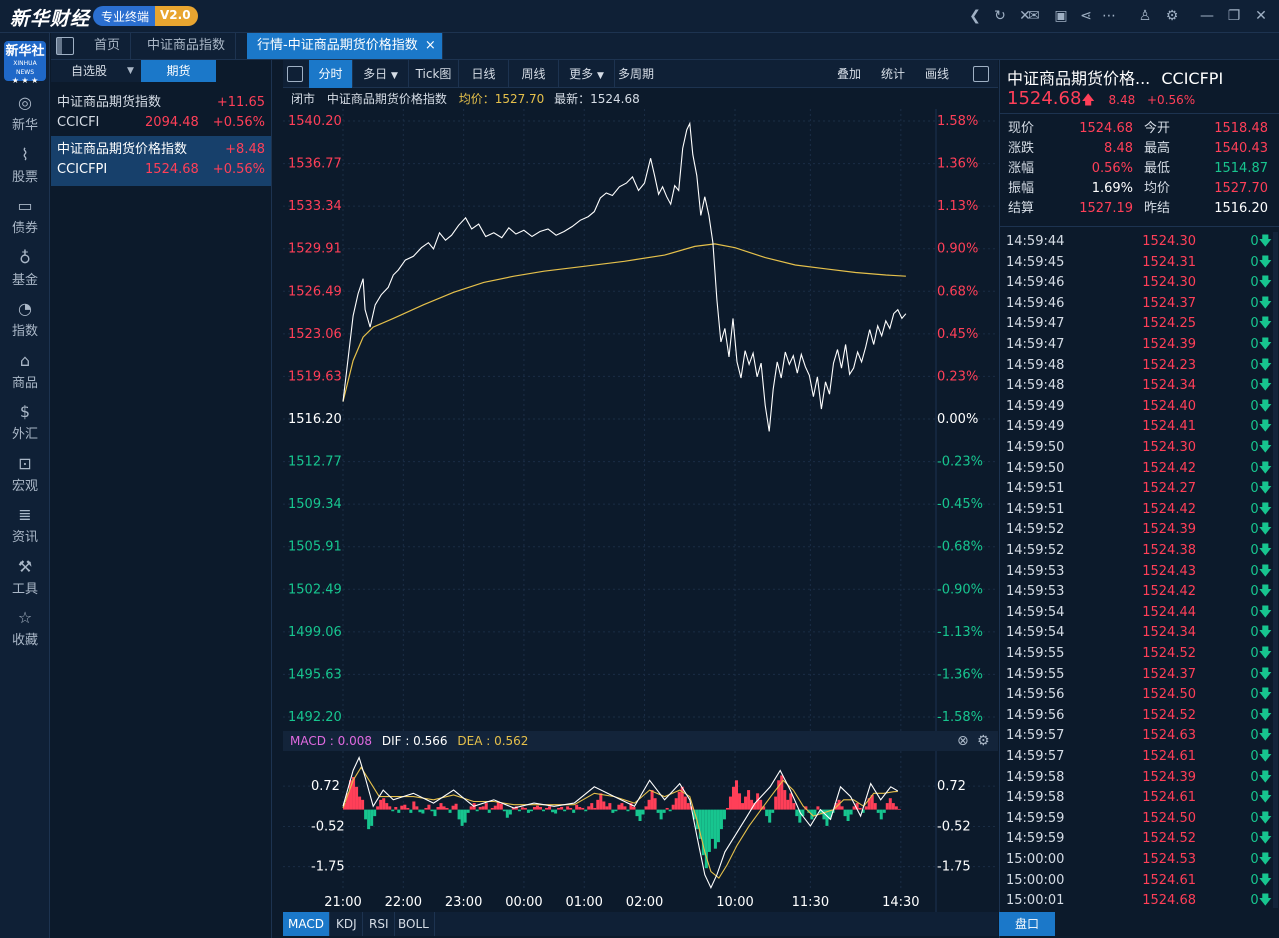  Describe the element at coordinates (957, 376) in the screenshot. I see `pct-tick-label: 0.23%` at that location.